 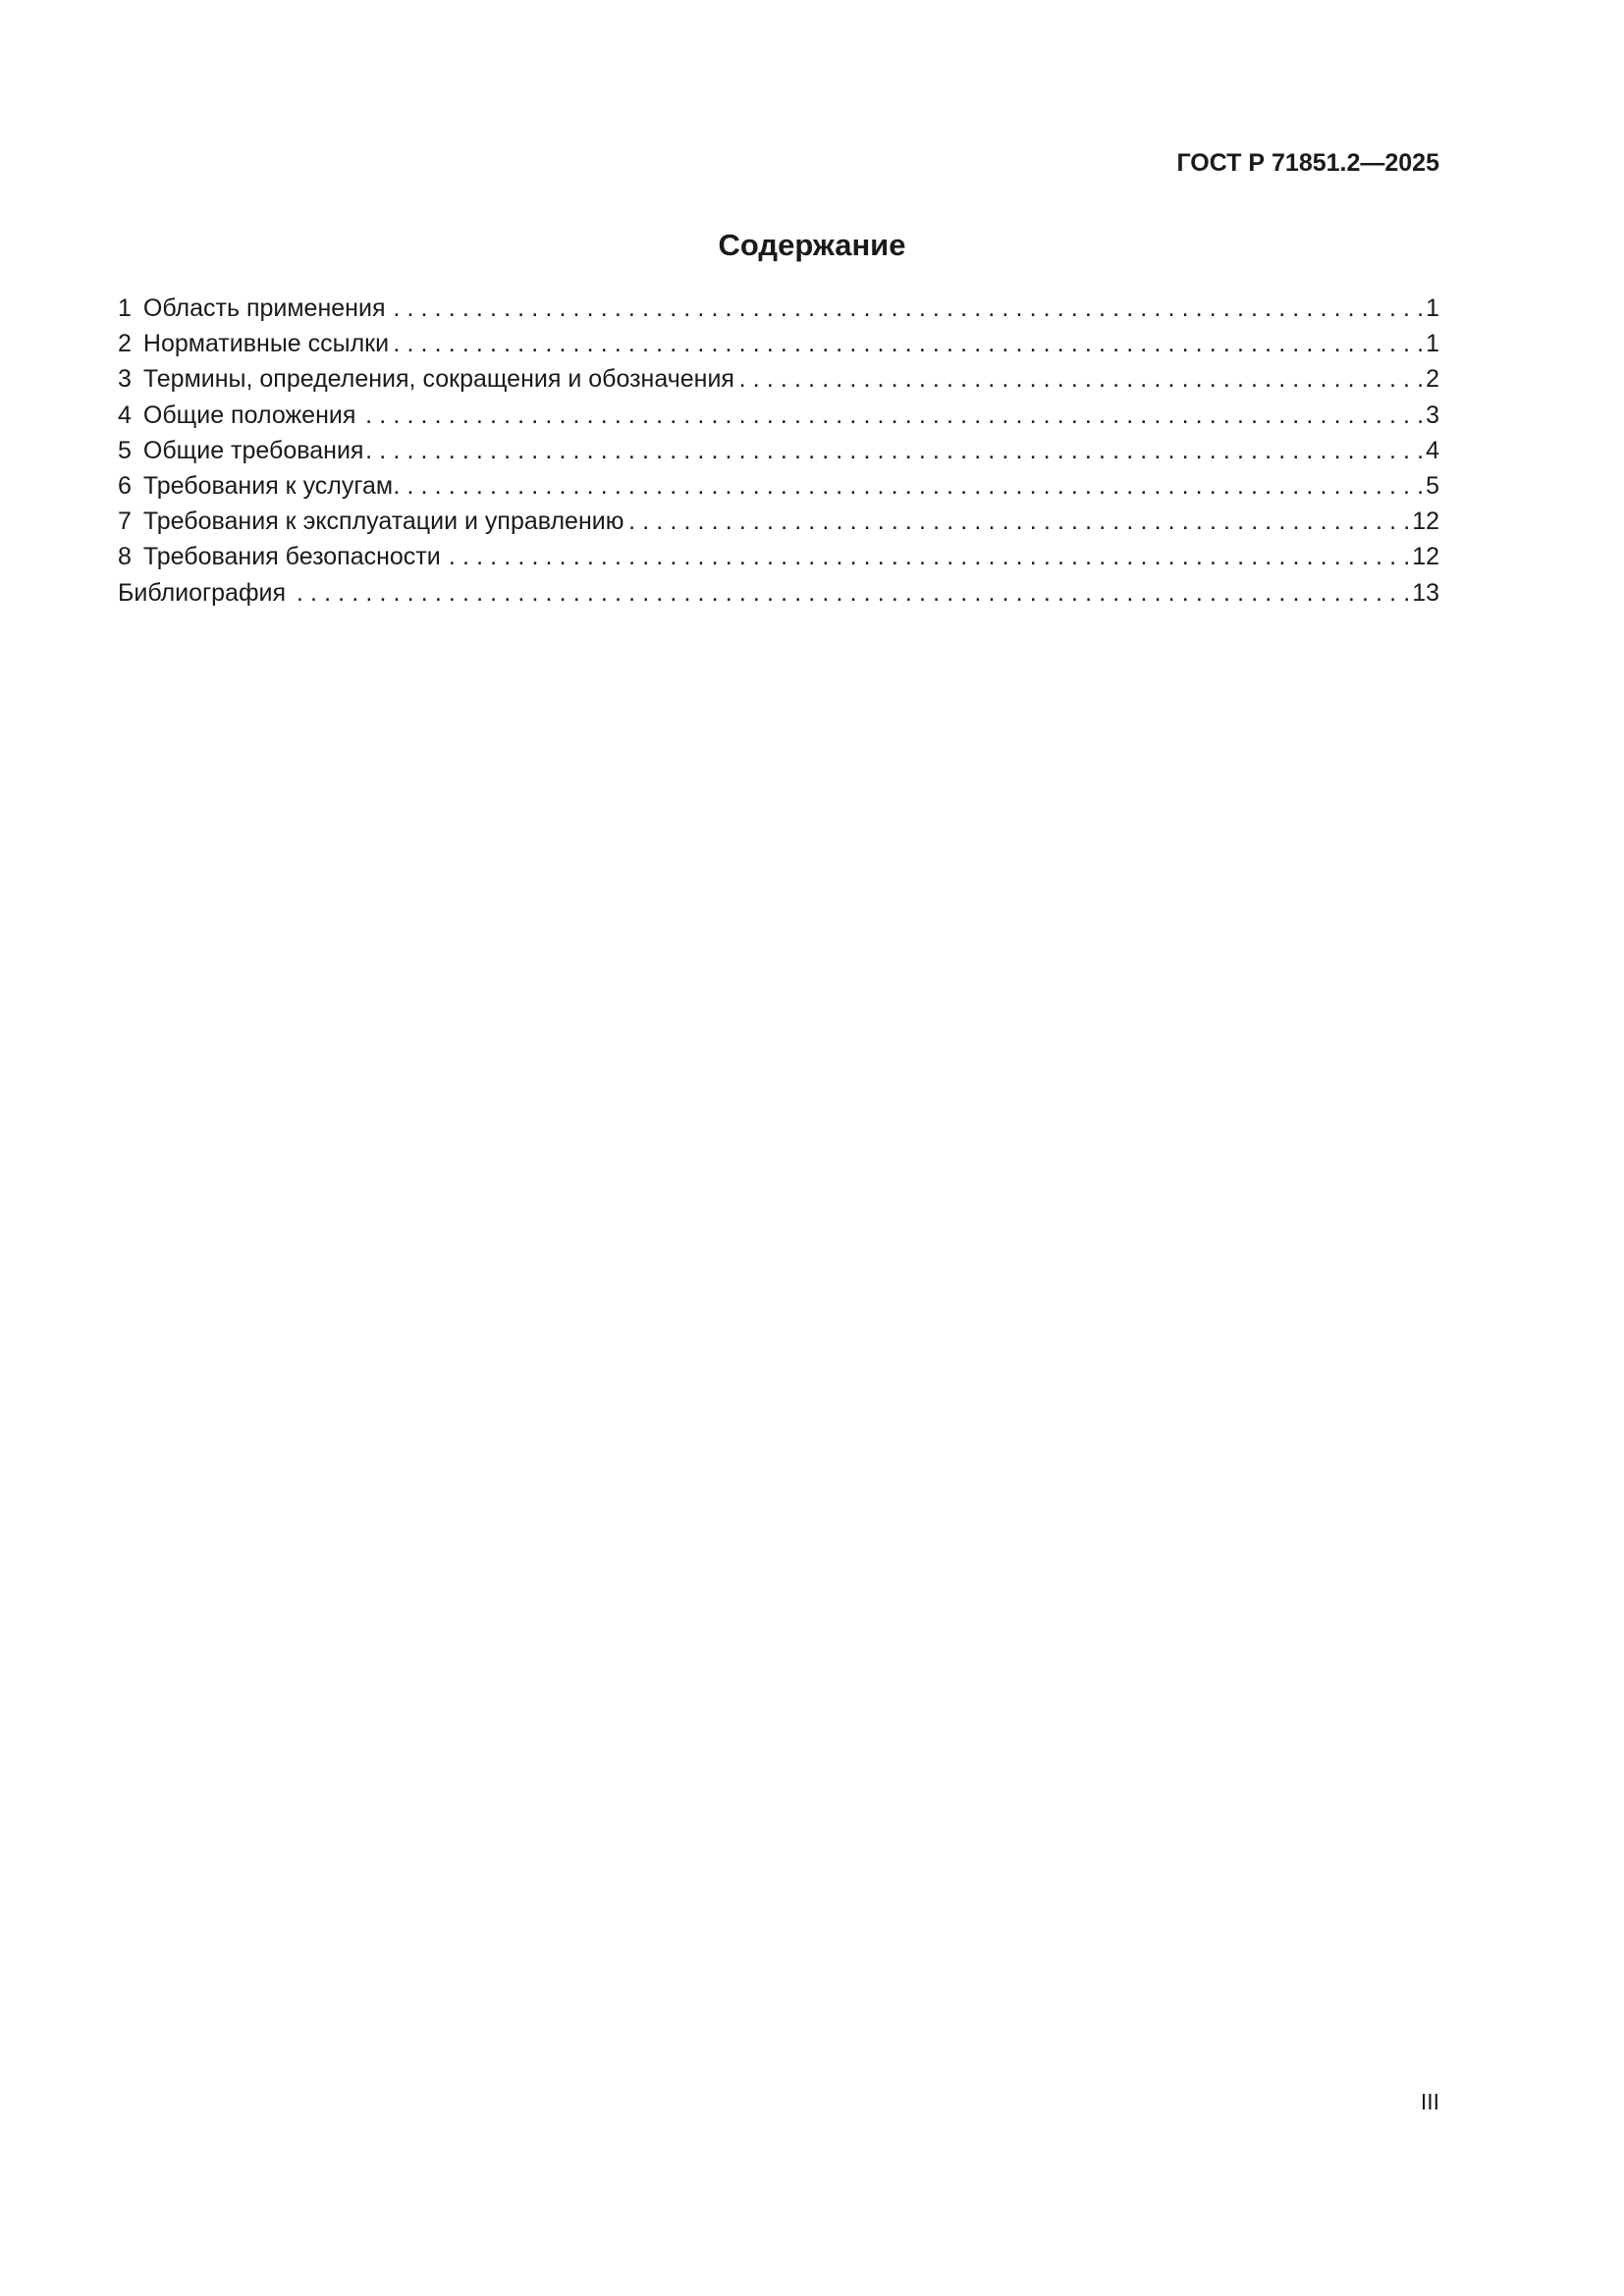 I want to click on toc-entry-label: Библиография, so click(x=202, y=593).